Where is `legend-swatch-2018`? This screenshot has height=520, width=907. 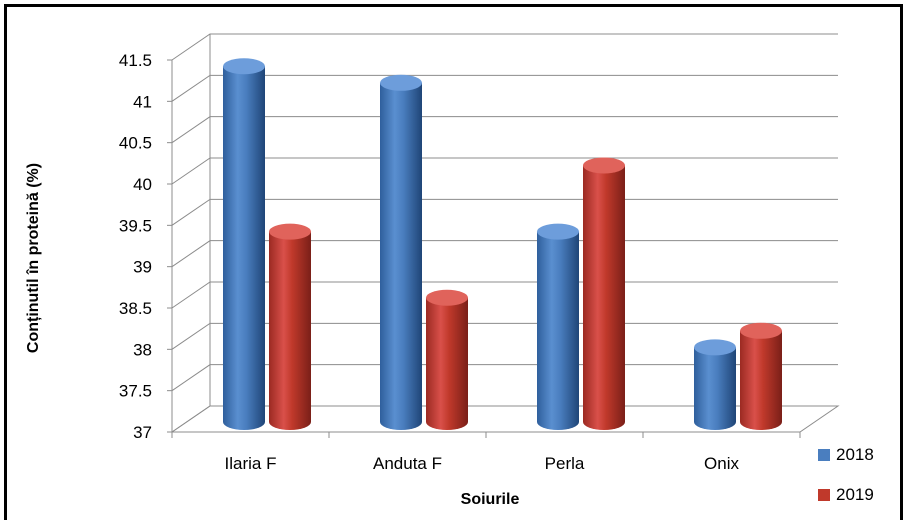 legend-swatch-2018 is located at coordinates (824, 455).